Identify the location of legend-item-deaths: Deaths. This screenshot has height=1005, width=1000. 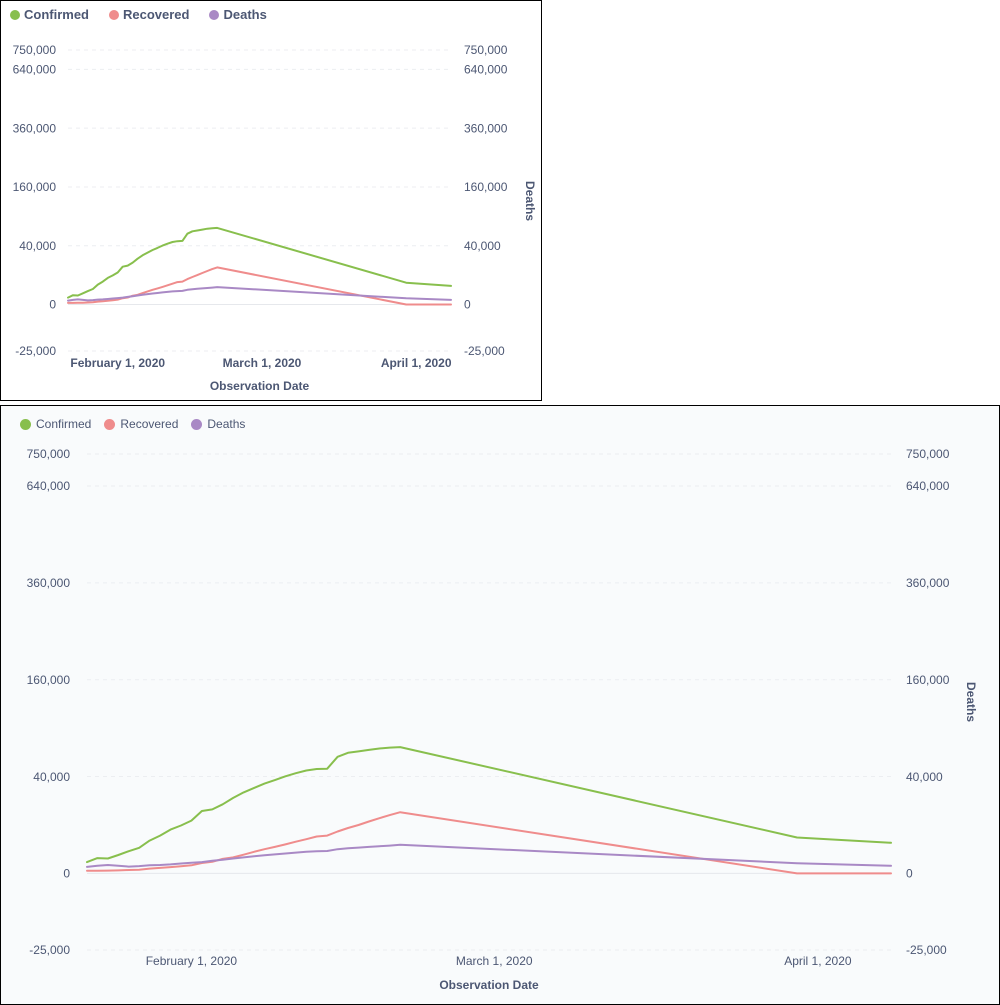
(238, 14).